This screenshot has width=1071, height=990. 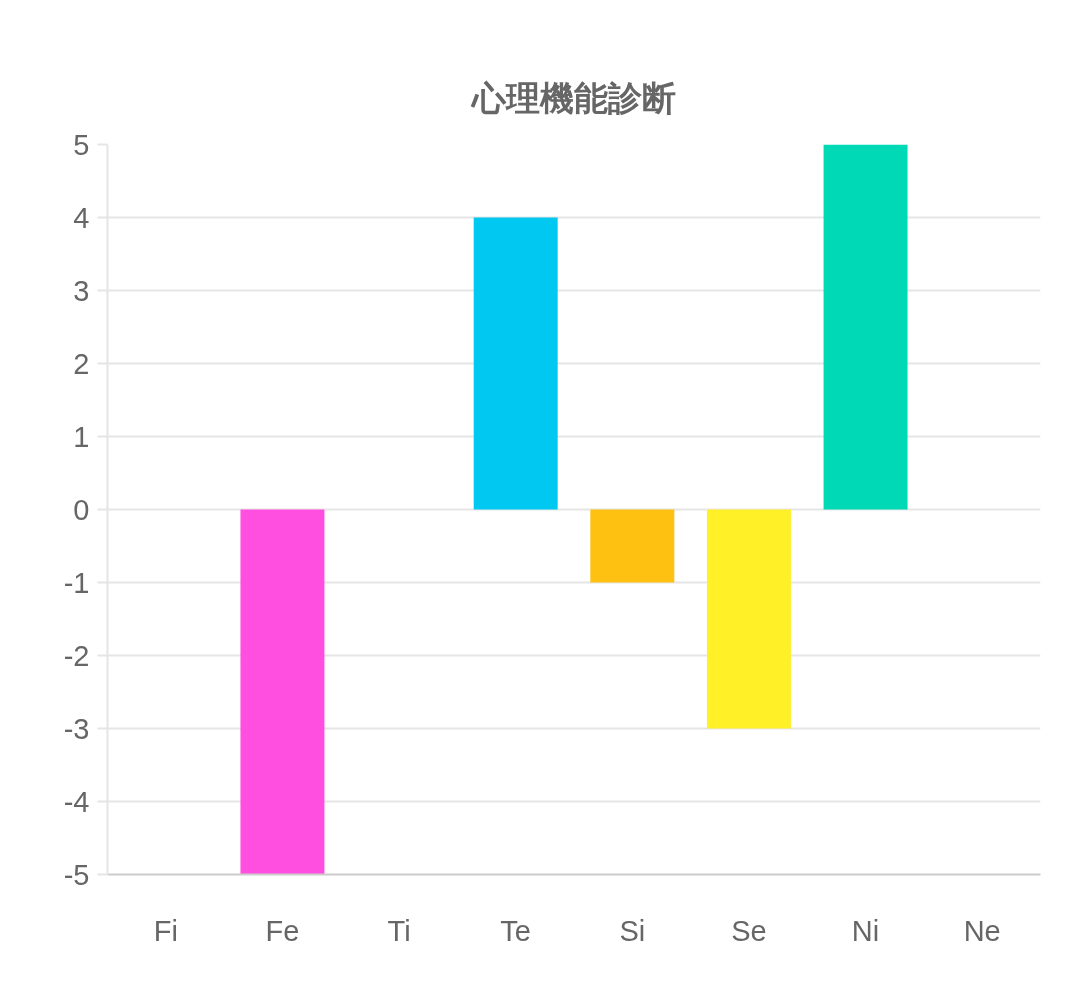 What do you see at coordinates (865, 930) in the screenshot?
I see `x-tick-label: Ni` at bounding box center [865, 930].